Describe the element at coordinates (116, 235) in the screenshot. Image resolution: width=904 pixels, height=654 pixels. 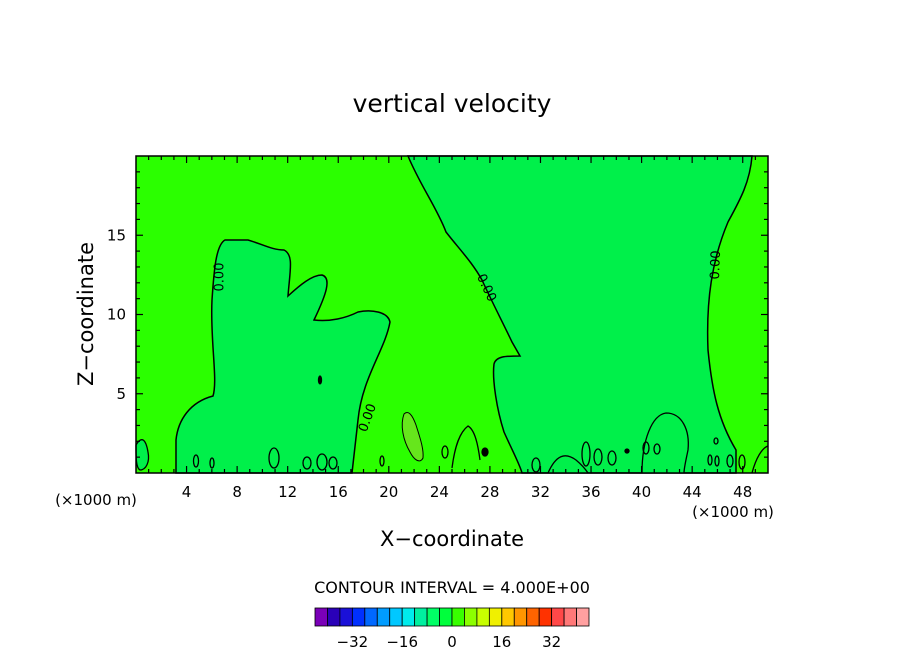
I see `y-tick-label: 15` at that location.